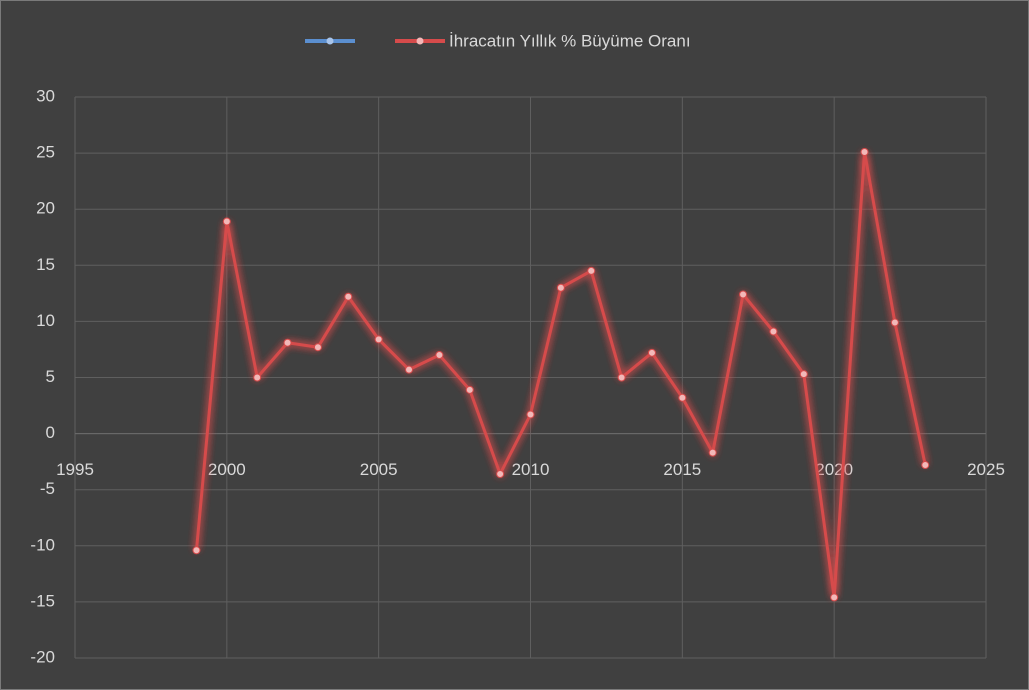  What do you see at coordinates (570, 40) in the screenshot?
I see `legend-label: İhracatın Yıllık % Büyüme Oranı` at bounding box center [570, 40].